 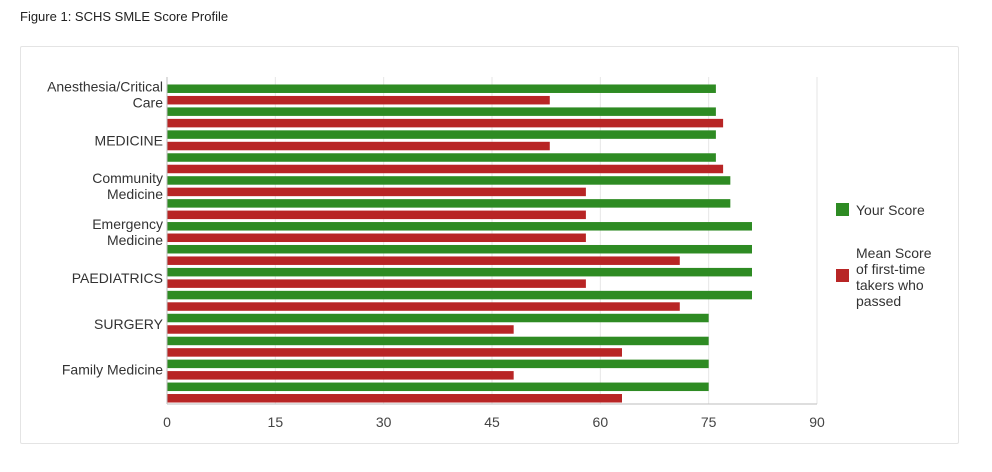 What do you see at coordinates (117, 278) in the screenshot?
I see `category-label-4: PAEDIATRICS` at bounding box center [117, 278].